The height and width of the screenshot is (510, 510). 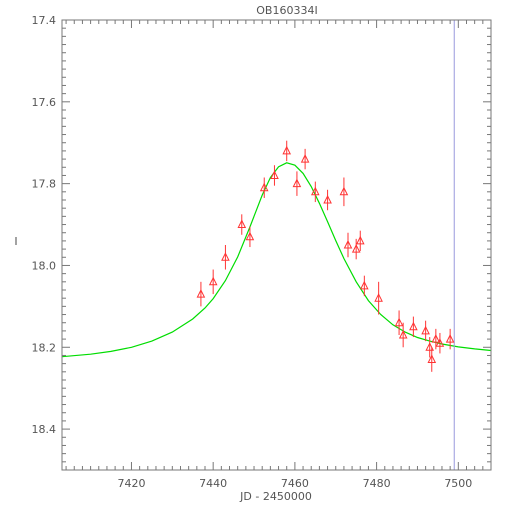 I want to click on x-tick-label: 7480, so click(x=377, y=483).